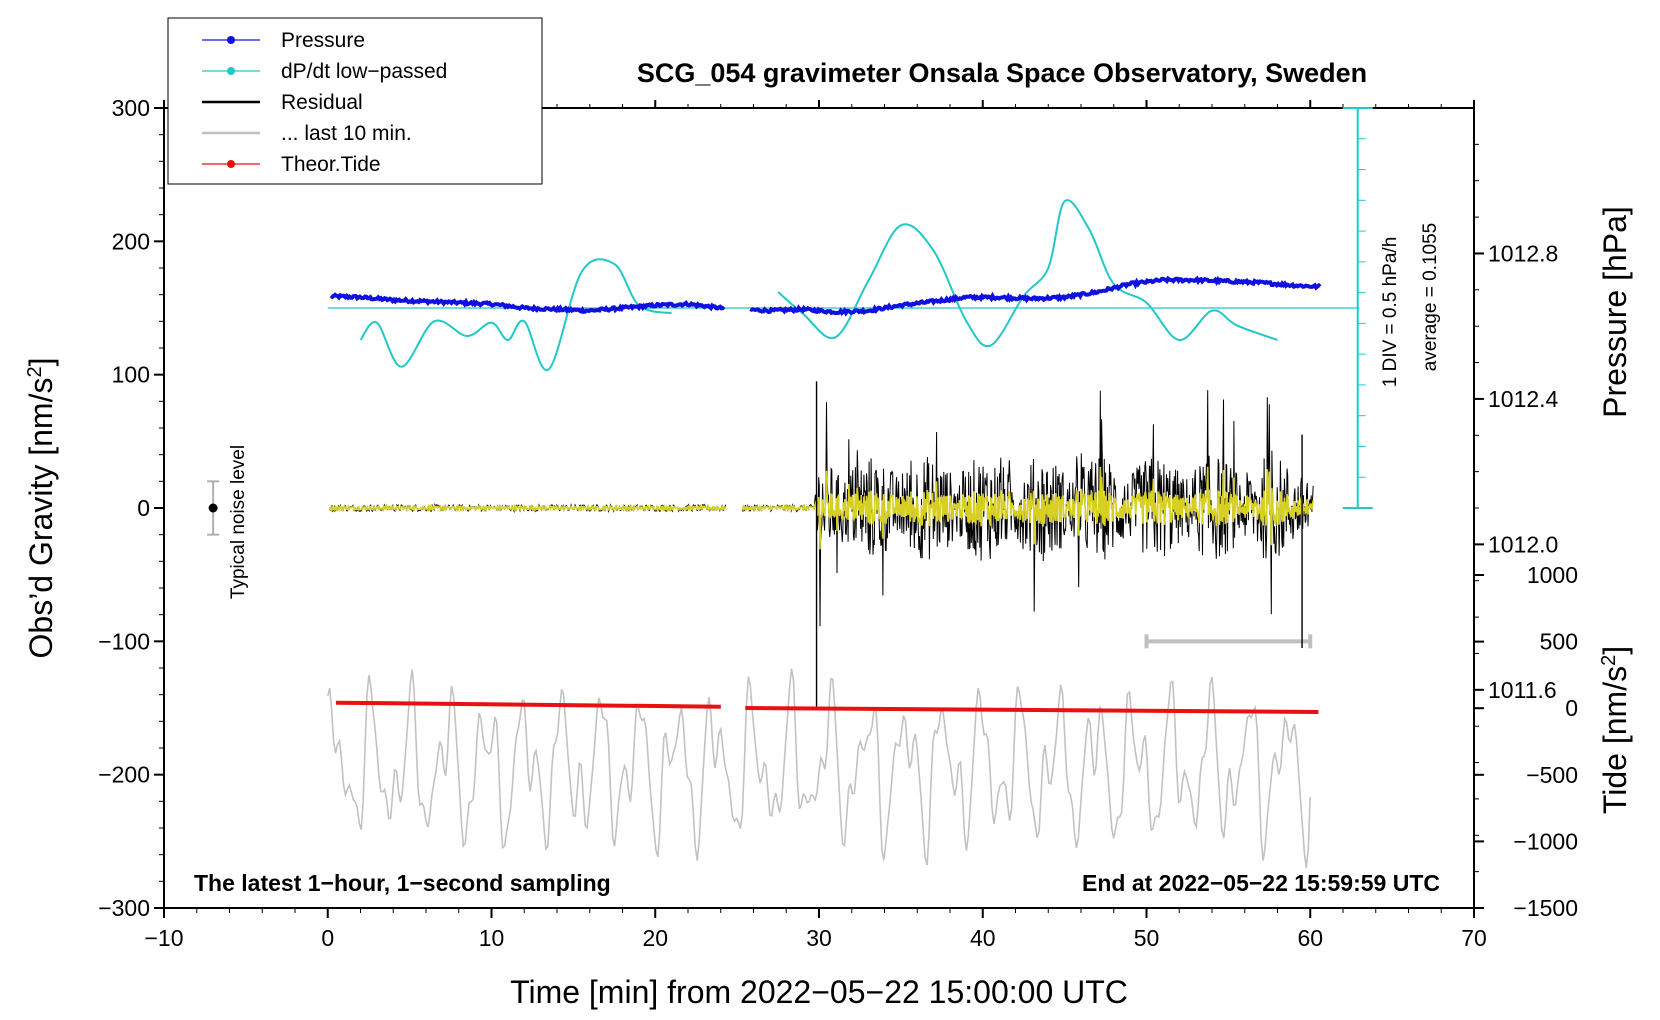 The image size is (1660, 1020). What do you see at coordinates (492, 938) in the screenshot?
I see `x-tick-label: 10` at bounding box center [492, 938].